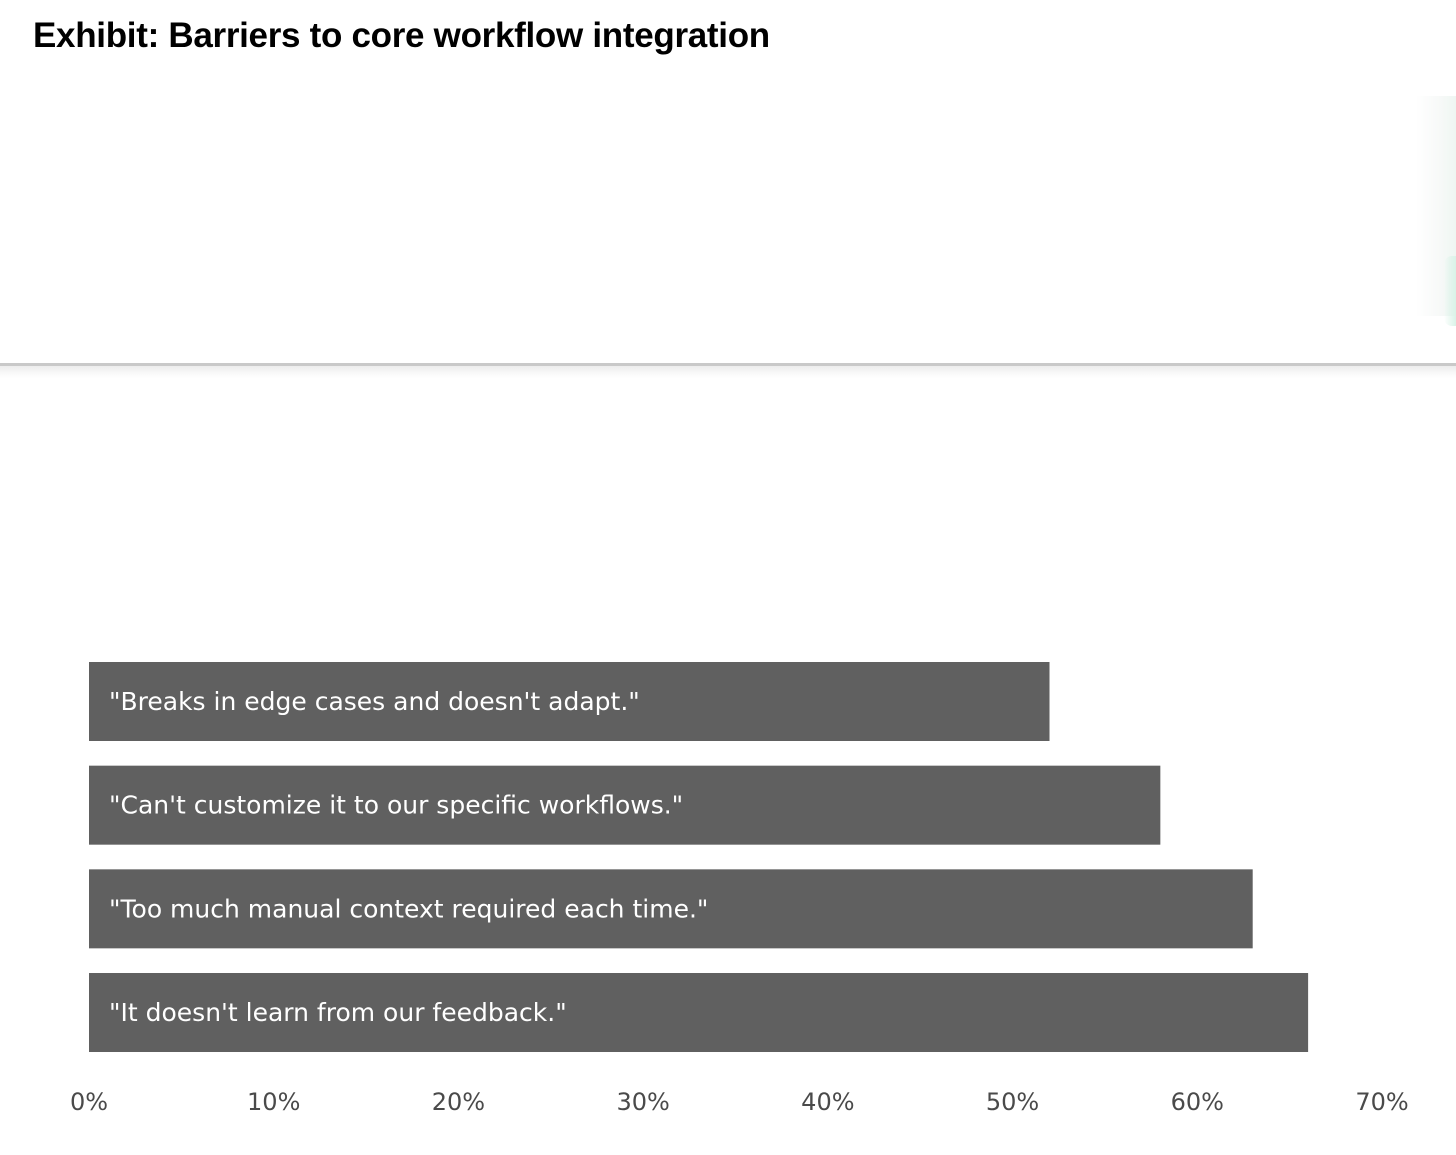 The image size is (1456, 1155). What do you see at coordinates (1450, 291) in the screenshot?
I see `embedded-frame-accent` at bounding box center [1450, 291].